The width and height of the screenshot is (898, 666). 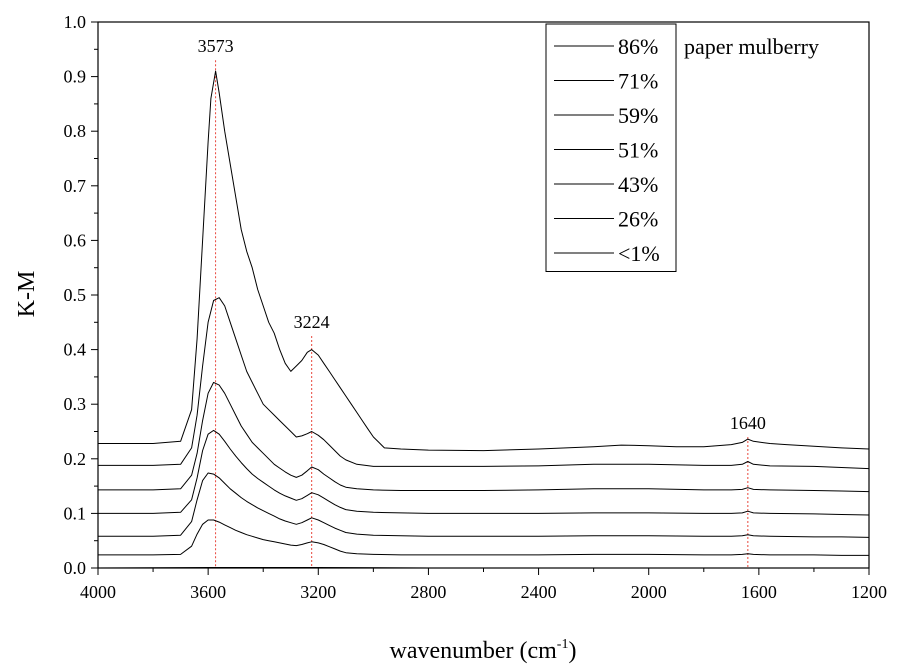 What do you see at coordinates (638, 150) in the screenshot?
I see `legend-entry: 51%` at bounding box center [638, 150].